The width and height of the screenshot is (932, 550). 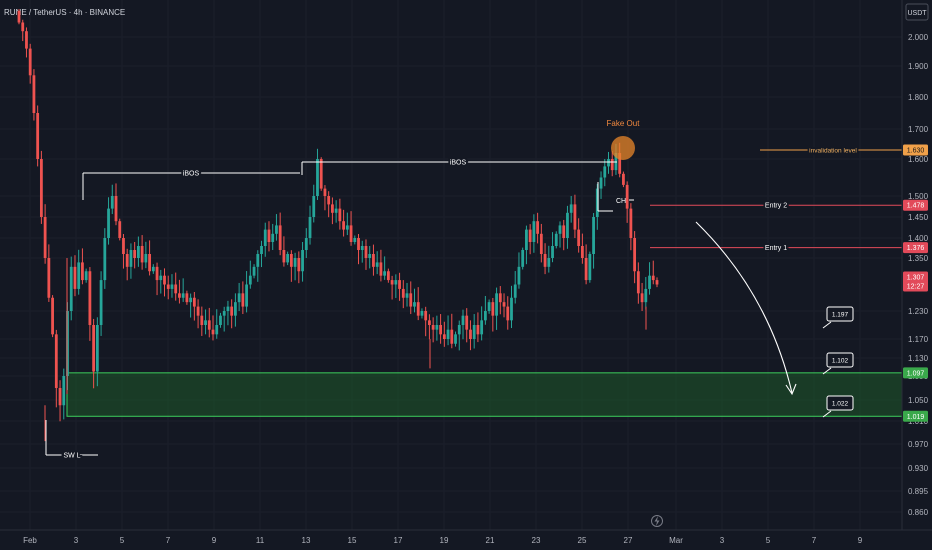 I want to click on price-tick-label: 1.230, so click(x=918, y=311).